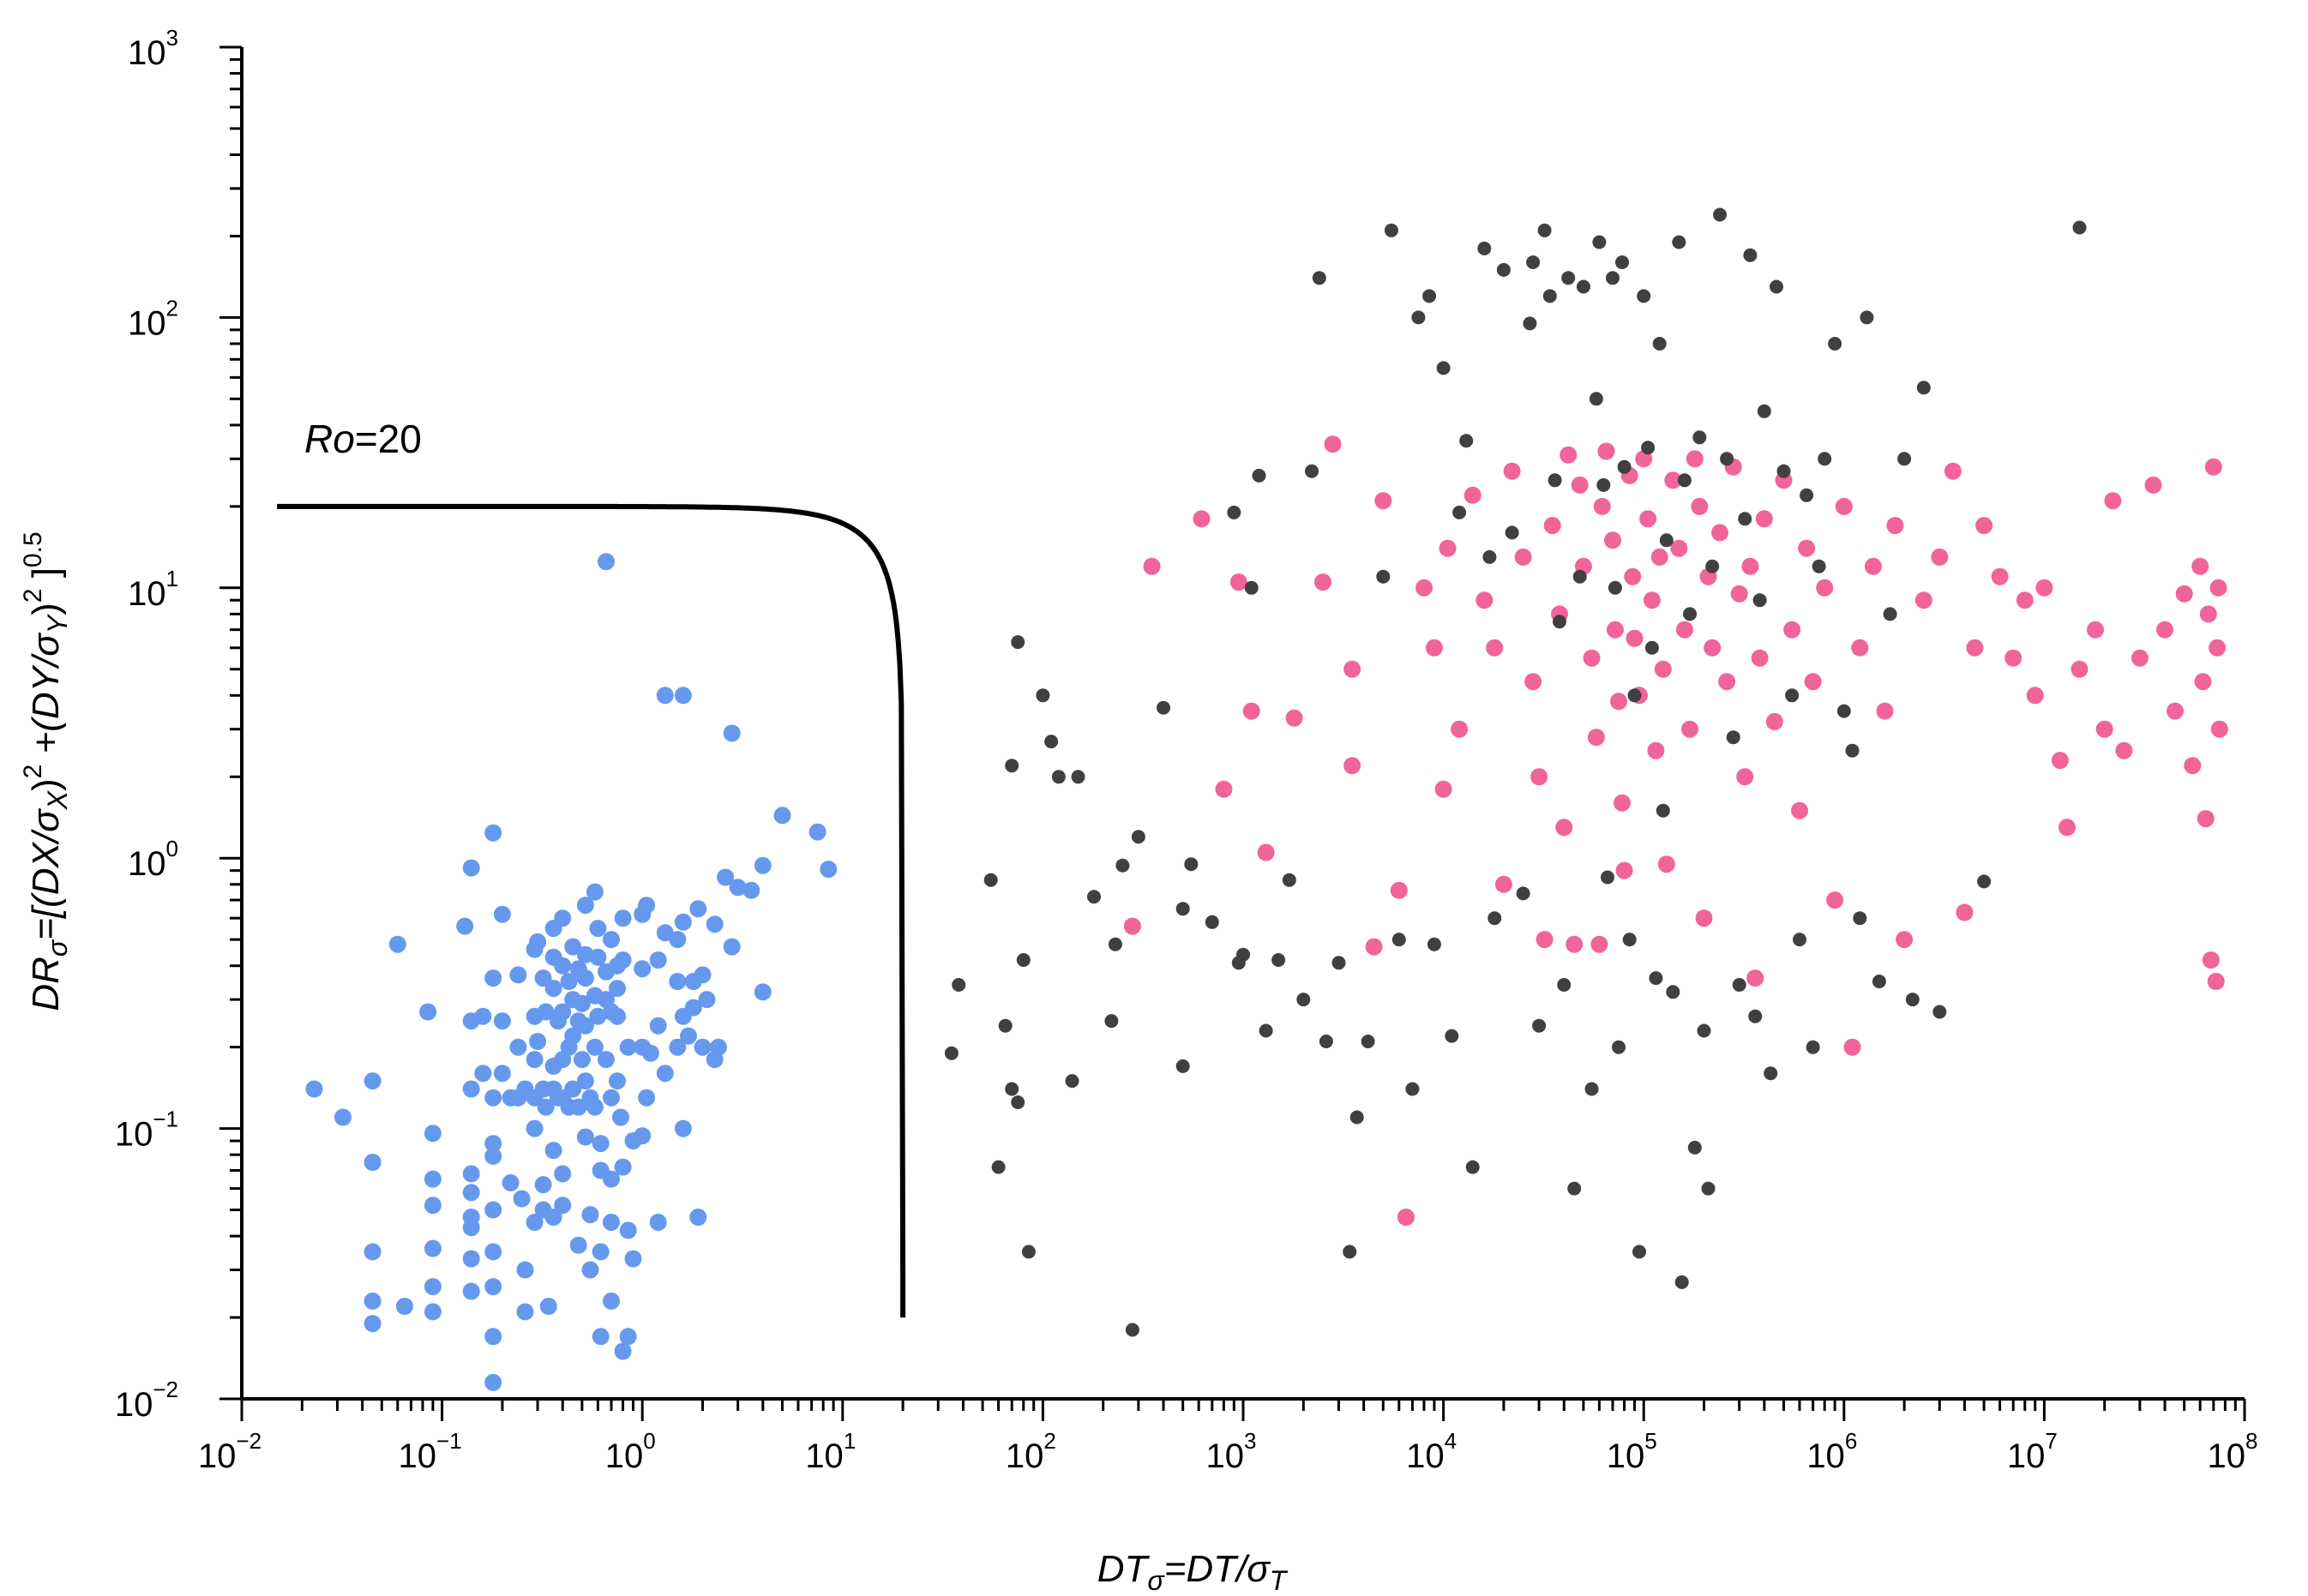  What do you see at coordinates (229, 1451) in the screenshot?
I see `x-tick-label: 10⁻²` at bounding box center [229, 1451].